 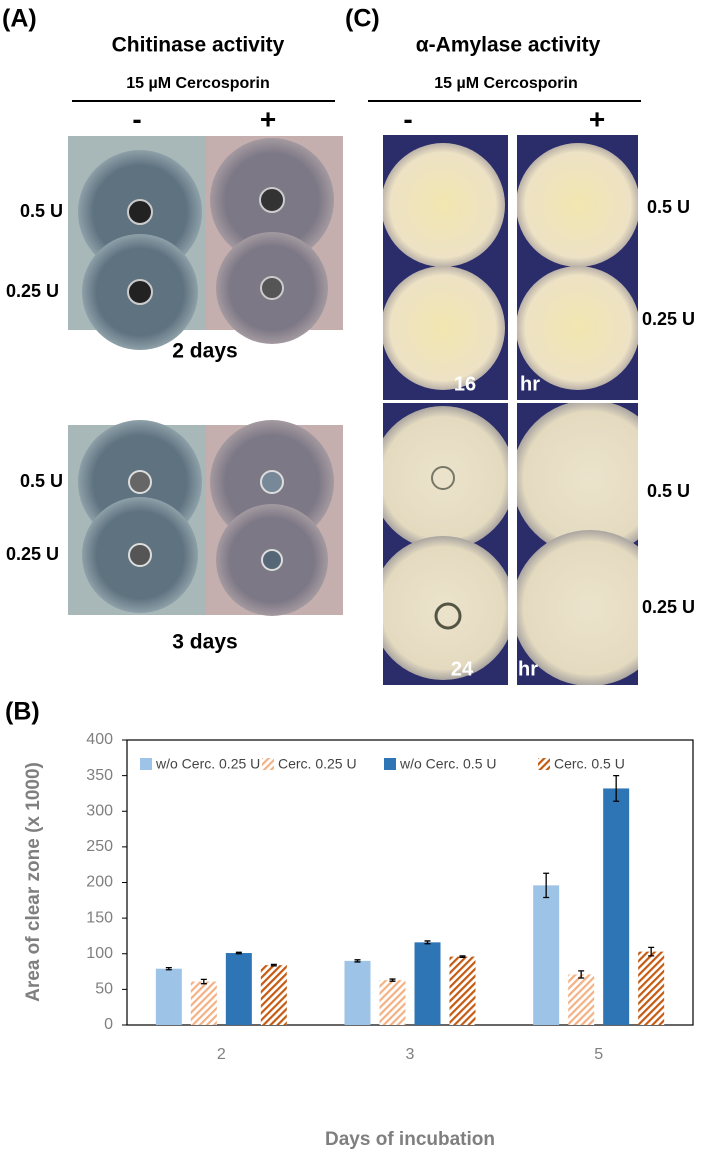 What do you see at coordinates (589, 764) in the screenshot?
I see `legend-label: Cerc. 0.5 U` at bounding box center [589, 764].